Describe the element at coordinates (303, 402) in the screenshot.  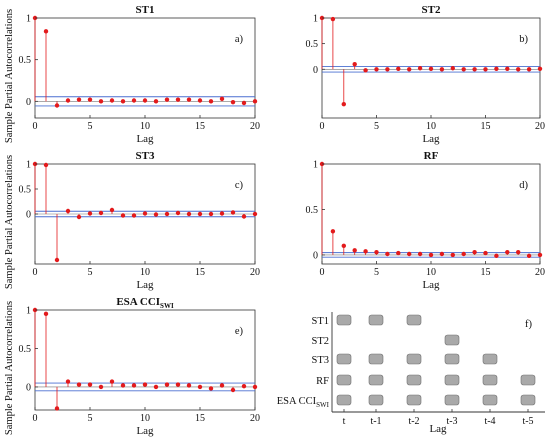
I see `row-label: ESA CCISWI` at that location.